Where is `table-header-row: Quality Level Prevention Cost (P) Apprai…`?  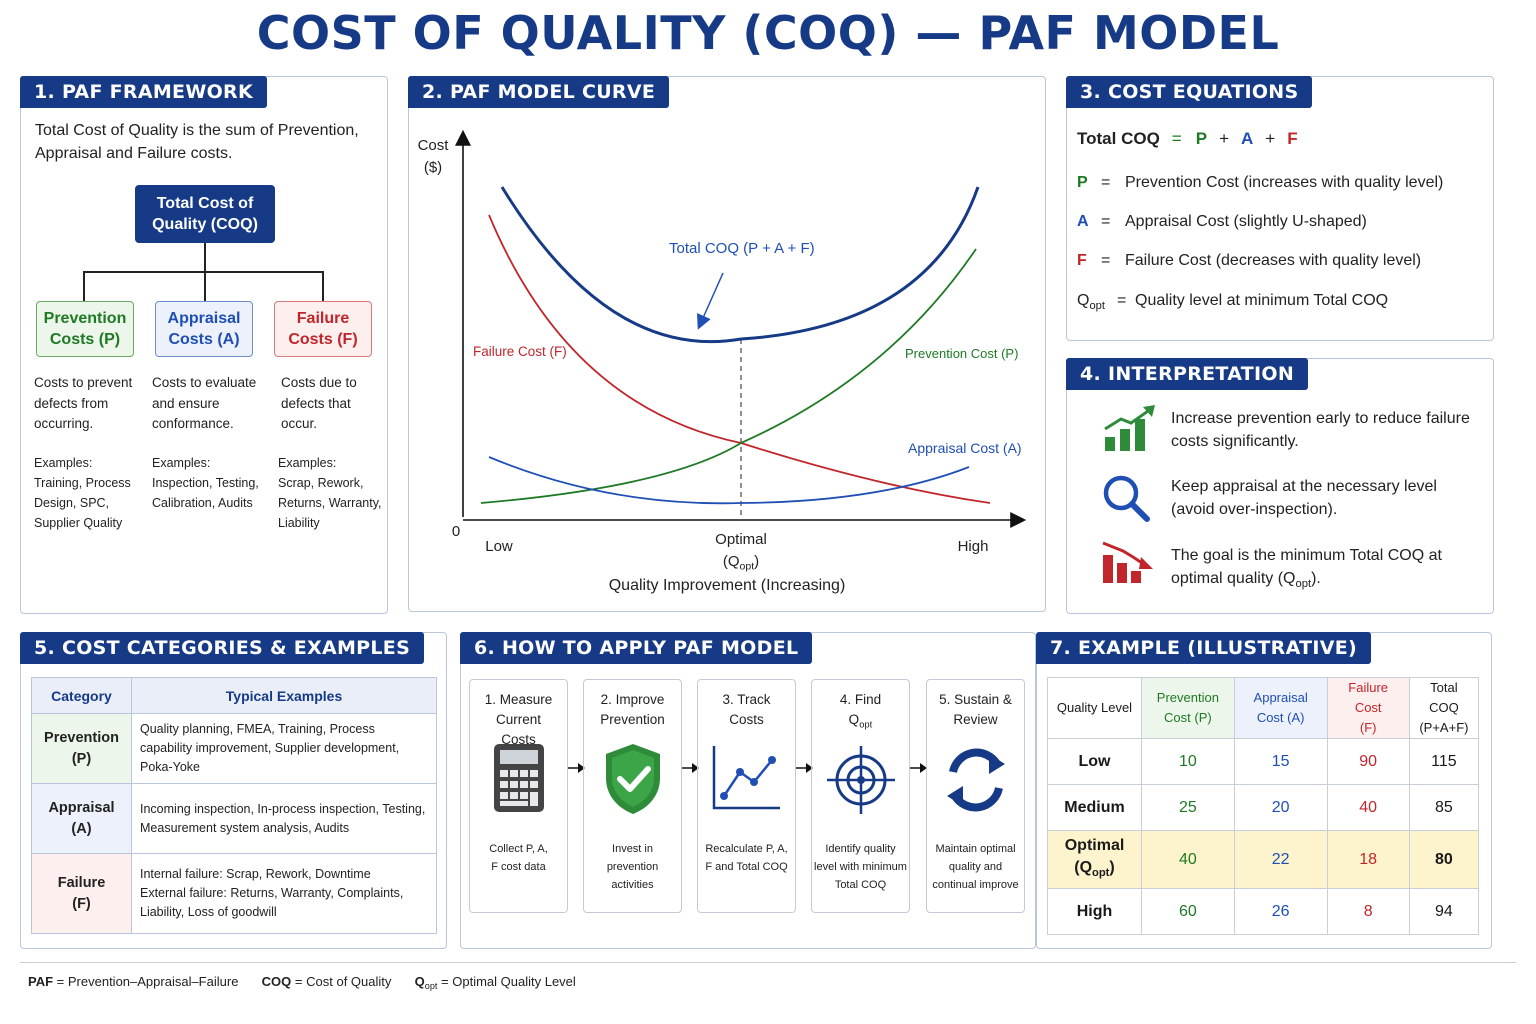 table-header-row: Quality Level Prevention Cost (P) Apprai… is located at coordinates (1263, 708).